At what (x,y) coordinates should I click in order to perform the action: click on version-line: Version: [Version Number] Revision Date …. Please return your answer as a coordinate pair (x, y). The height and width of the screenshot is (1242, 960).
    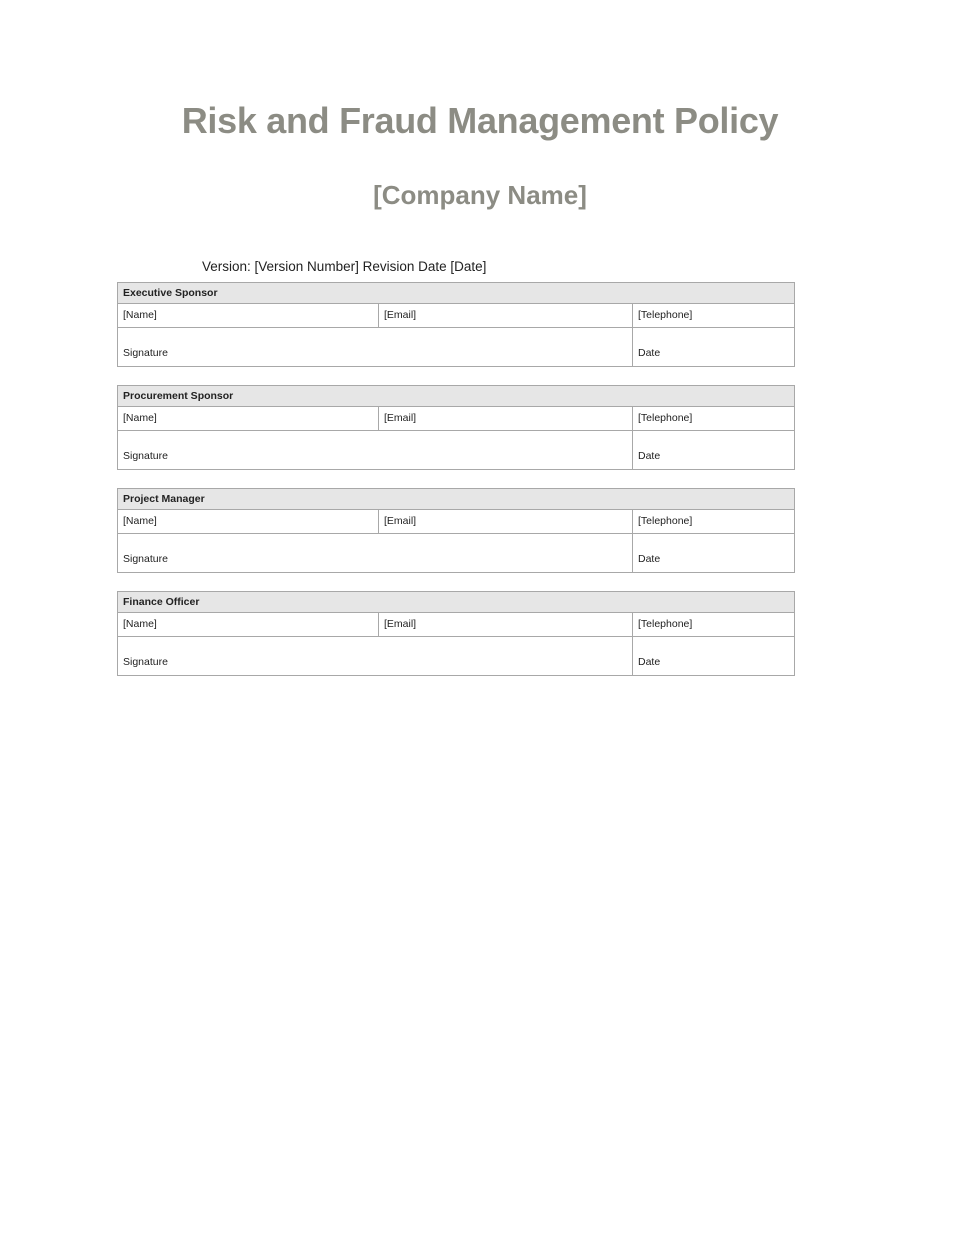
    Looking at the image, I should click on (344, 266).